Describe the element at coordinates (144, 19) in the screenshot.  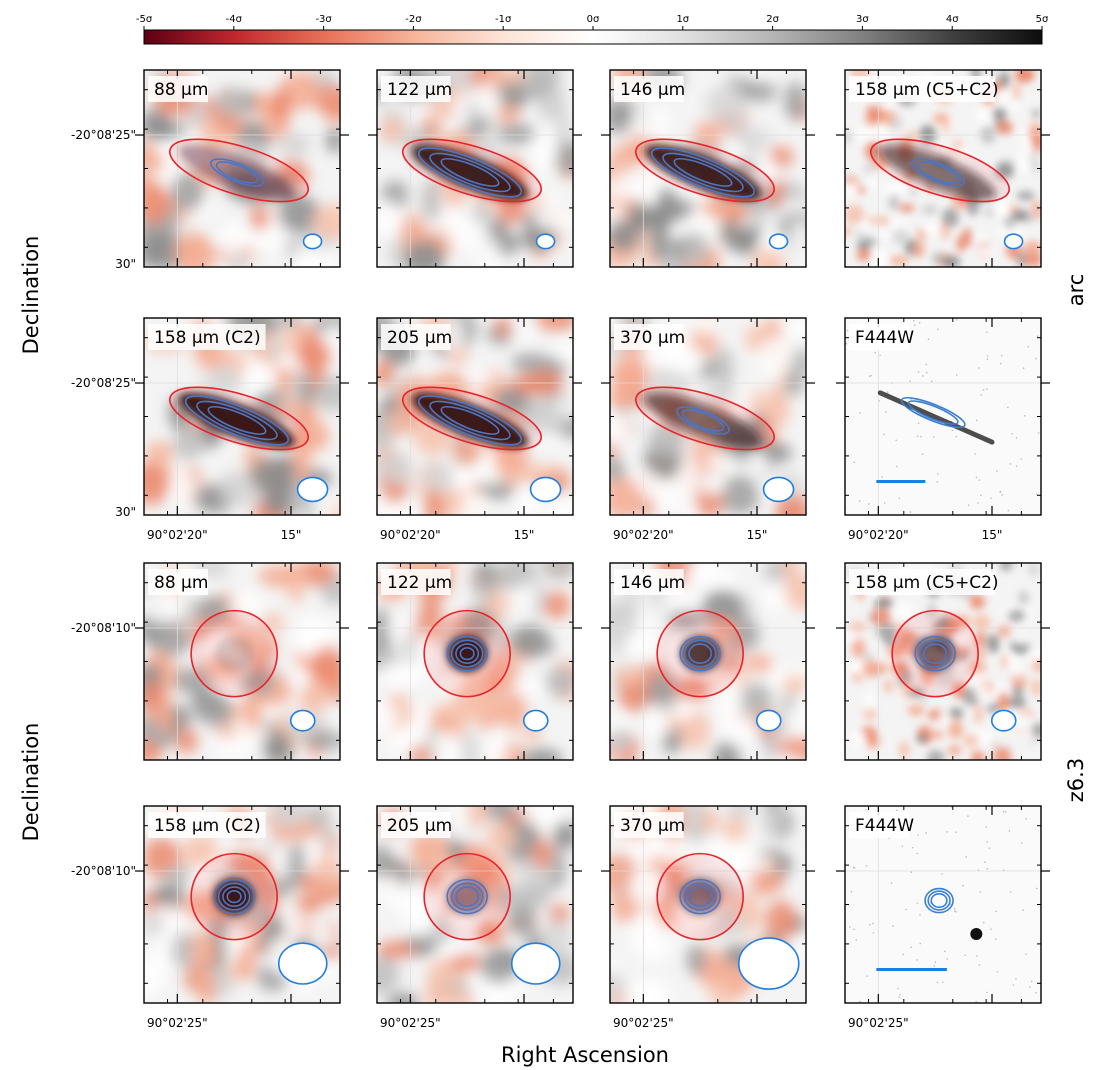
I see `colorbar-tick-label: -5σ` at that location.